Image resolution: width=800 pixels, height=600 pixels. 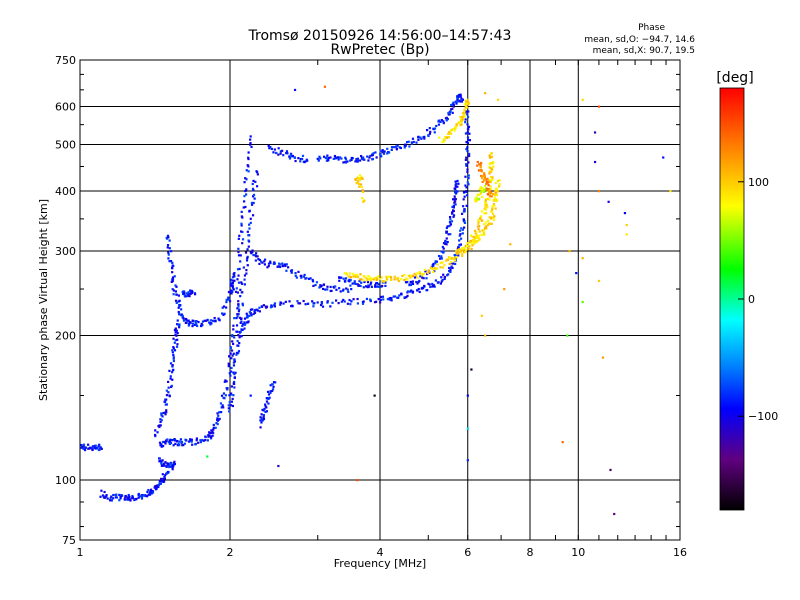 I want to click on y-axis-label: Stationary phase Virtual Height [km], so click(x=43, y=300).